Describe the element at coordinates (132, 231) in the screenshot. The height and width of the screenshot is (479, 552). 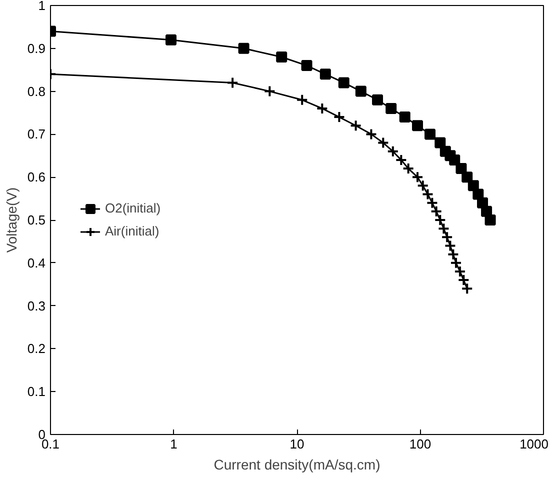
I see `legend-label: Air(initial)` at that location.